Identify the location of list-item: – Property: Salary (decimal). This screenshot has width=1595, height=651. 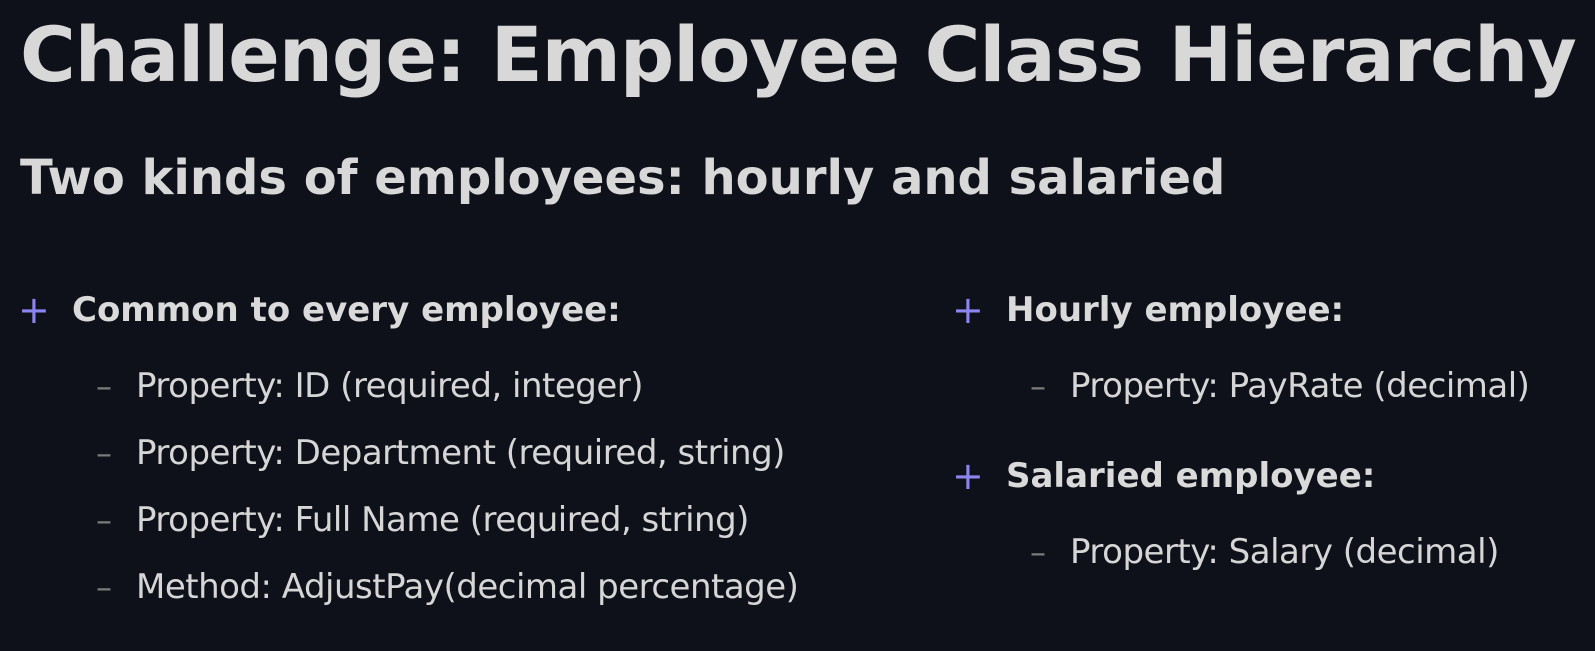
(1240, 551).